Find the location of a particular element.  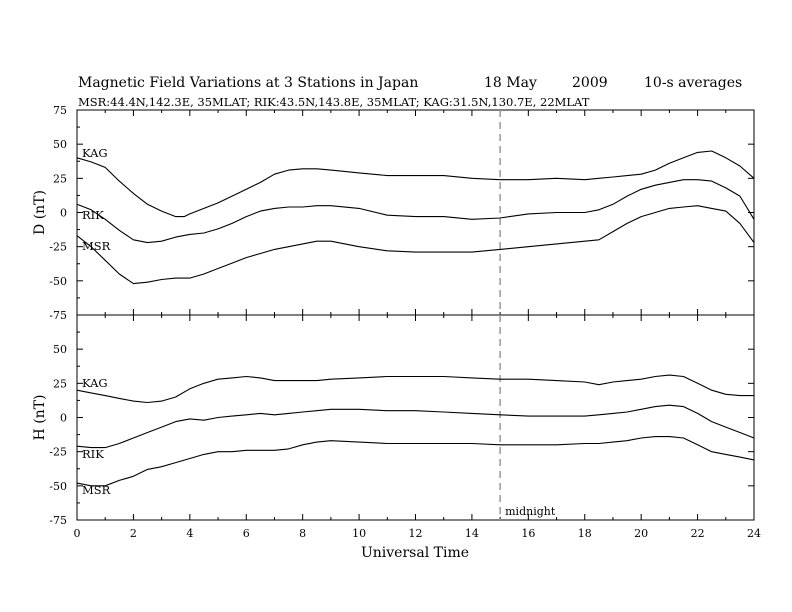

x-tick-label: 18 is located at coordinates (585, 533).